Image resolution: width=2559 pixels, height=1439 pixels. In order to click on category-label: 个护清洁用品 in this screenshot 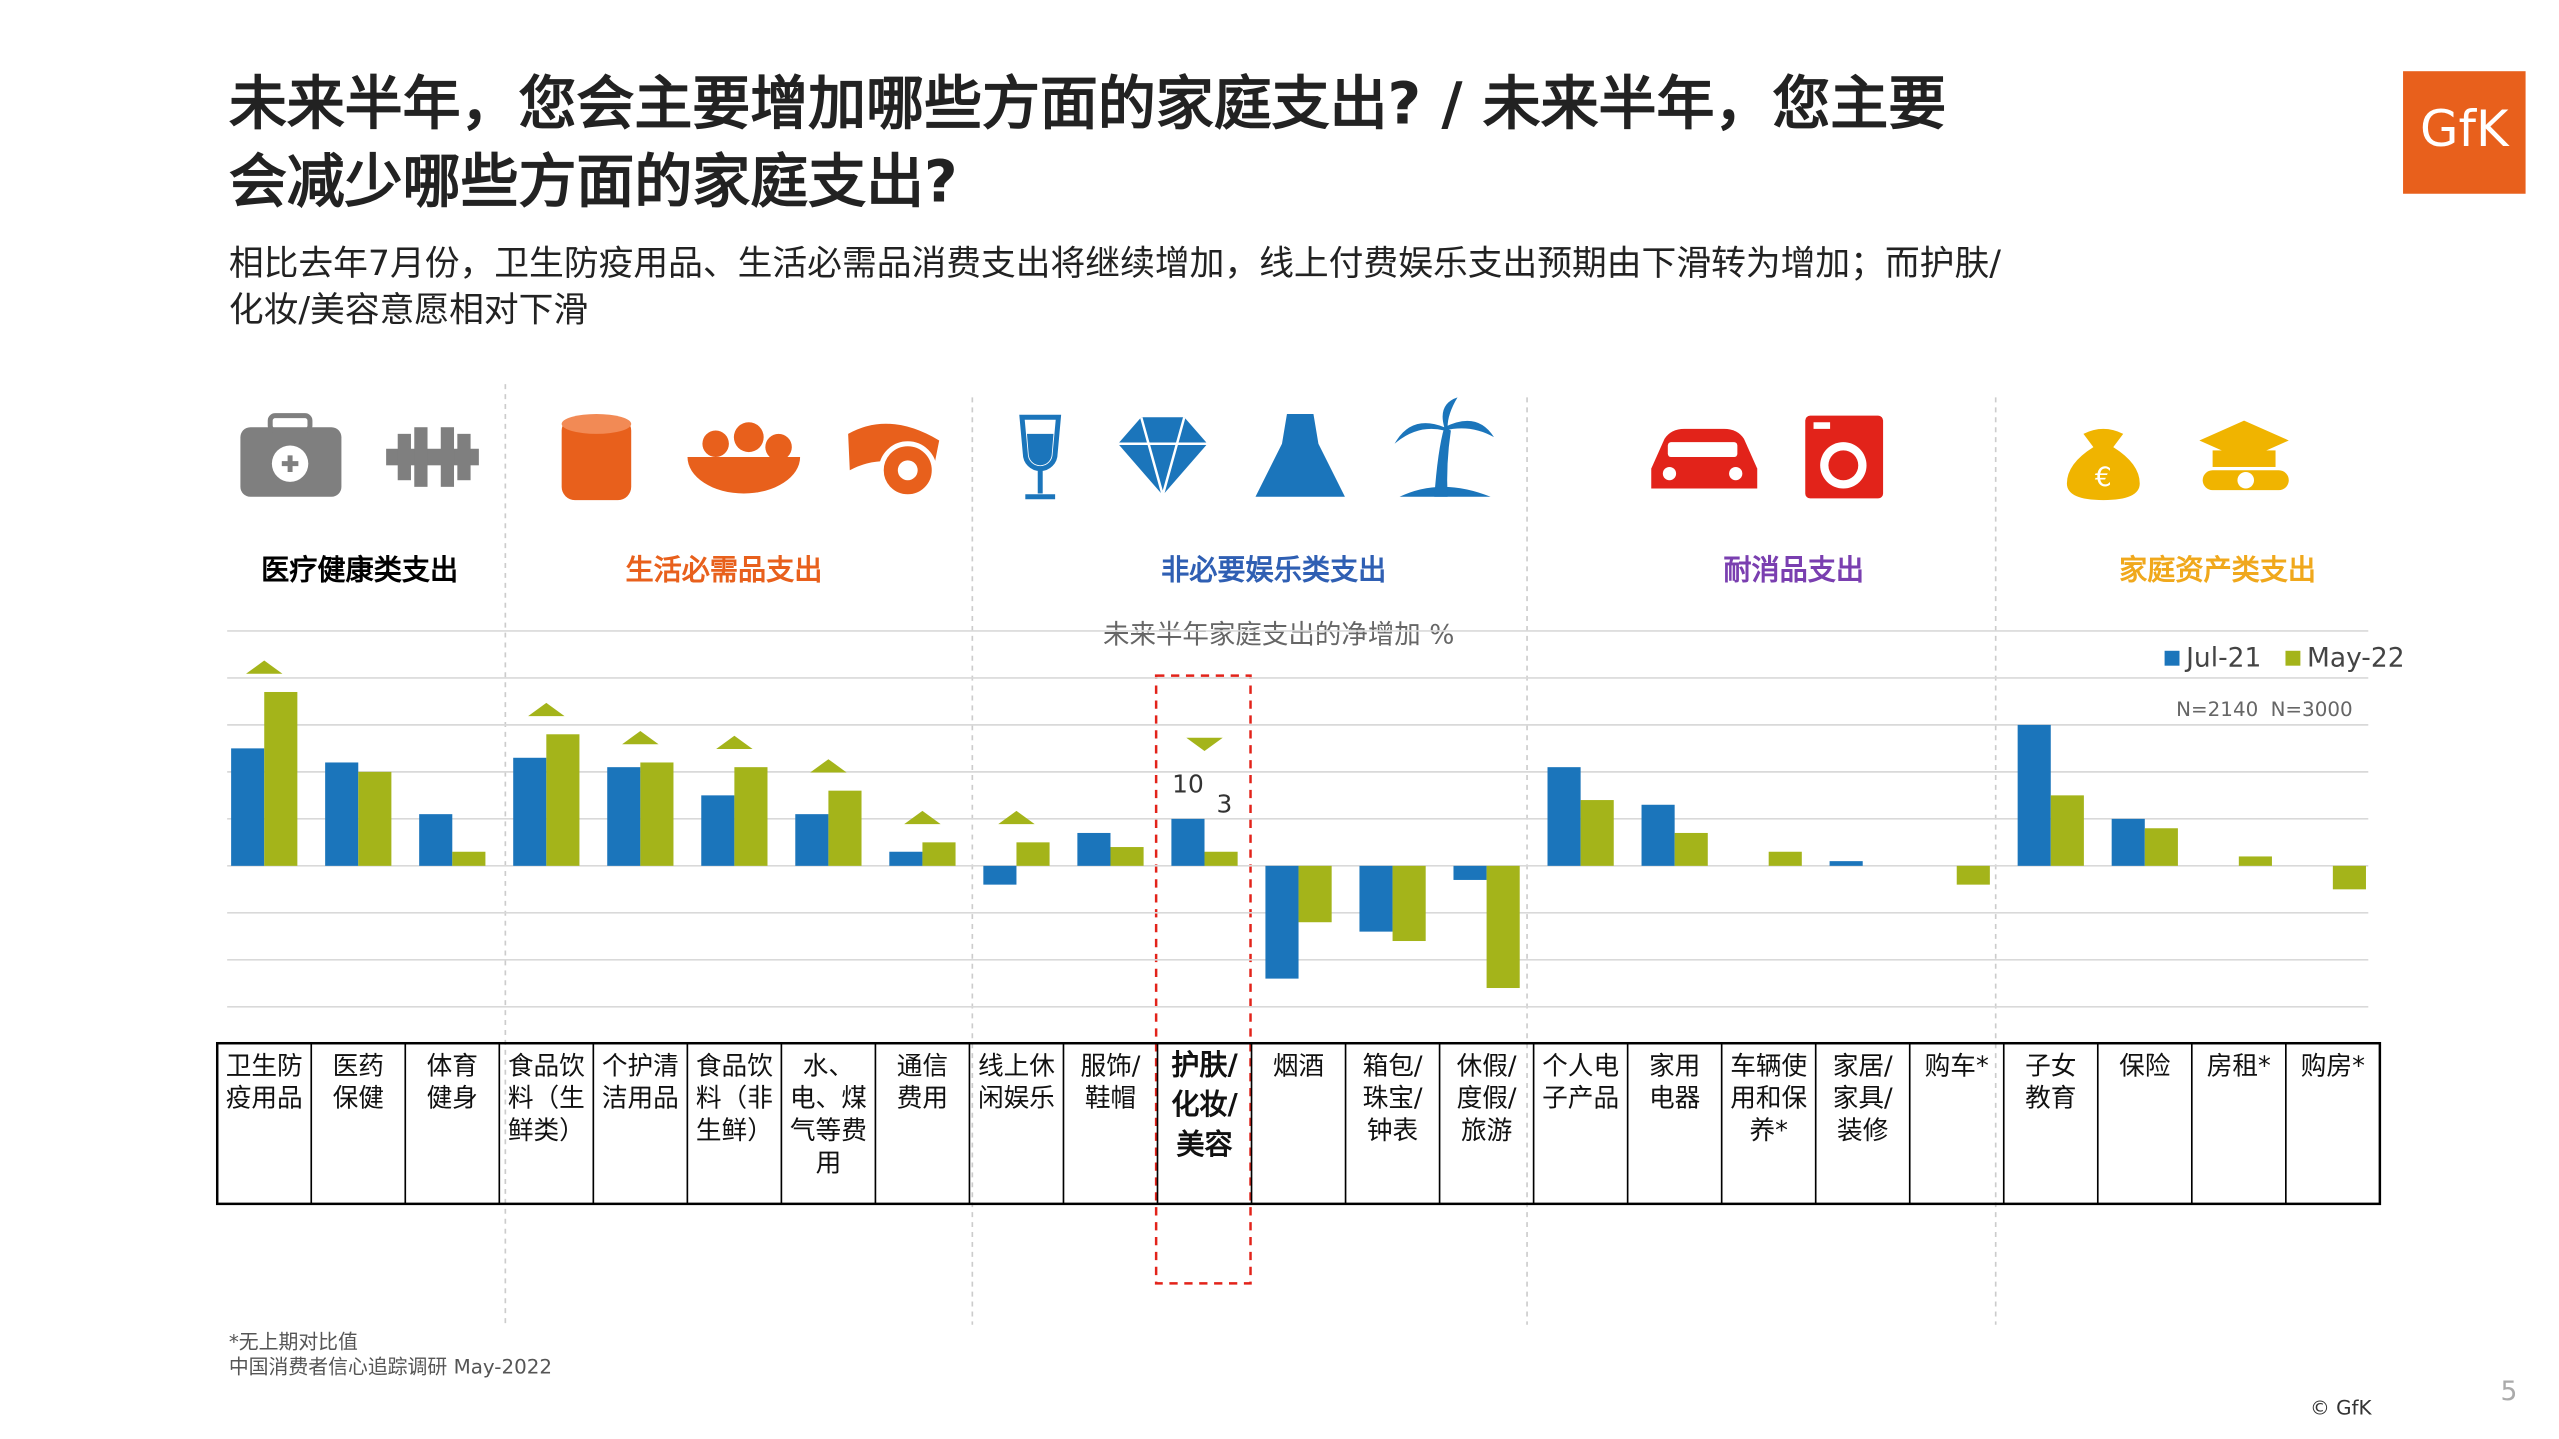, I will do `click(640, 1082)`.